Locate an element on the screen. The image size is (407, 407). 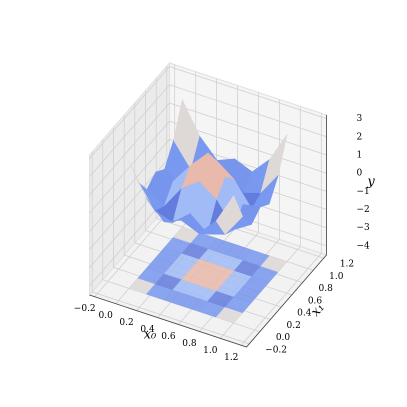
x0-tick-label: 1.2 is located at coordinates (231, 358).